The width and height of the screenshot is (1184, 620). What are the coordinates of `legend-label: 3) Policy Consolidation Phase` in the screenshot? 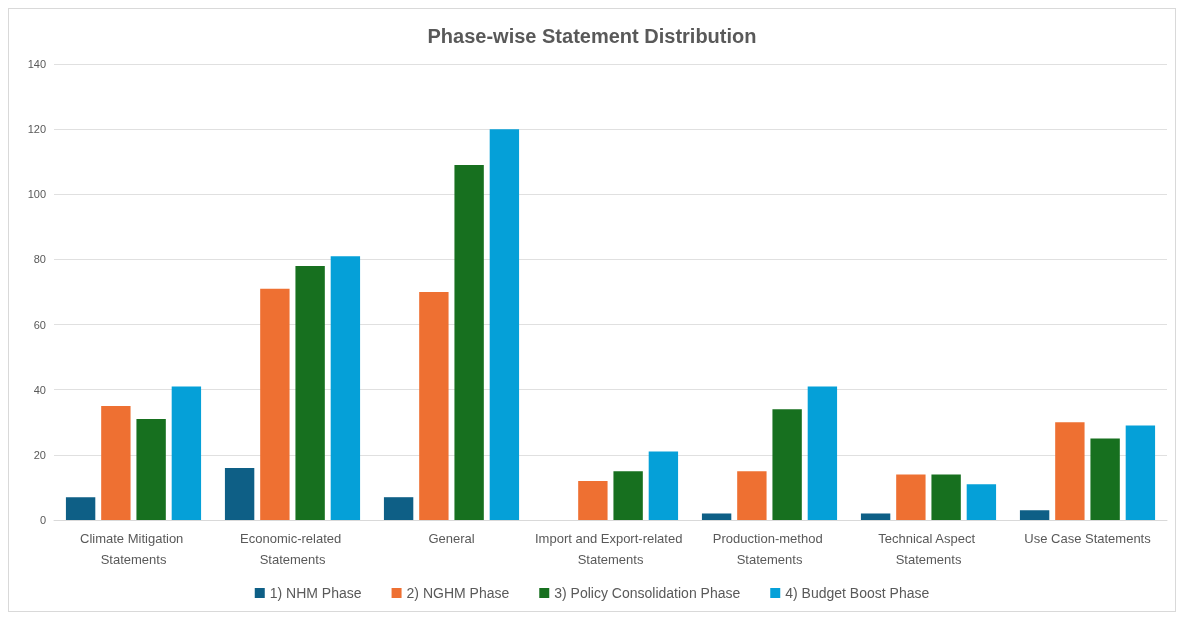 It's located at (647, 593).